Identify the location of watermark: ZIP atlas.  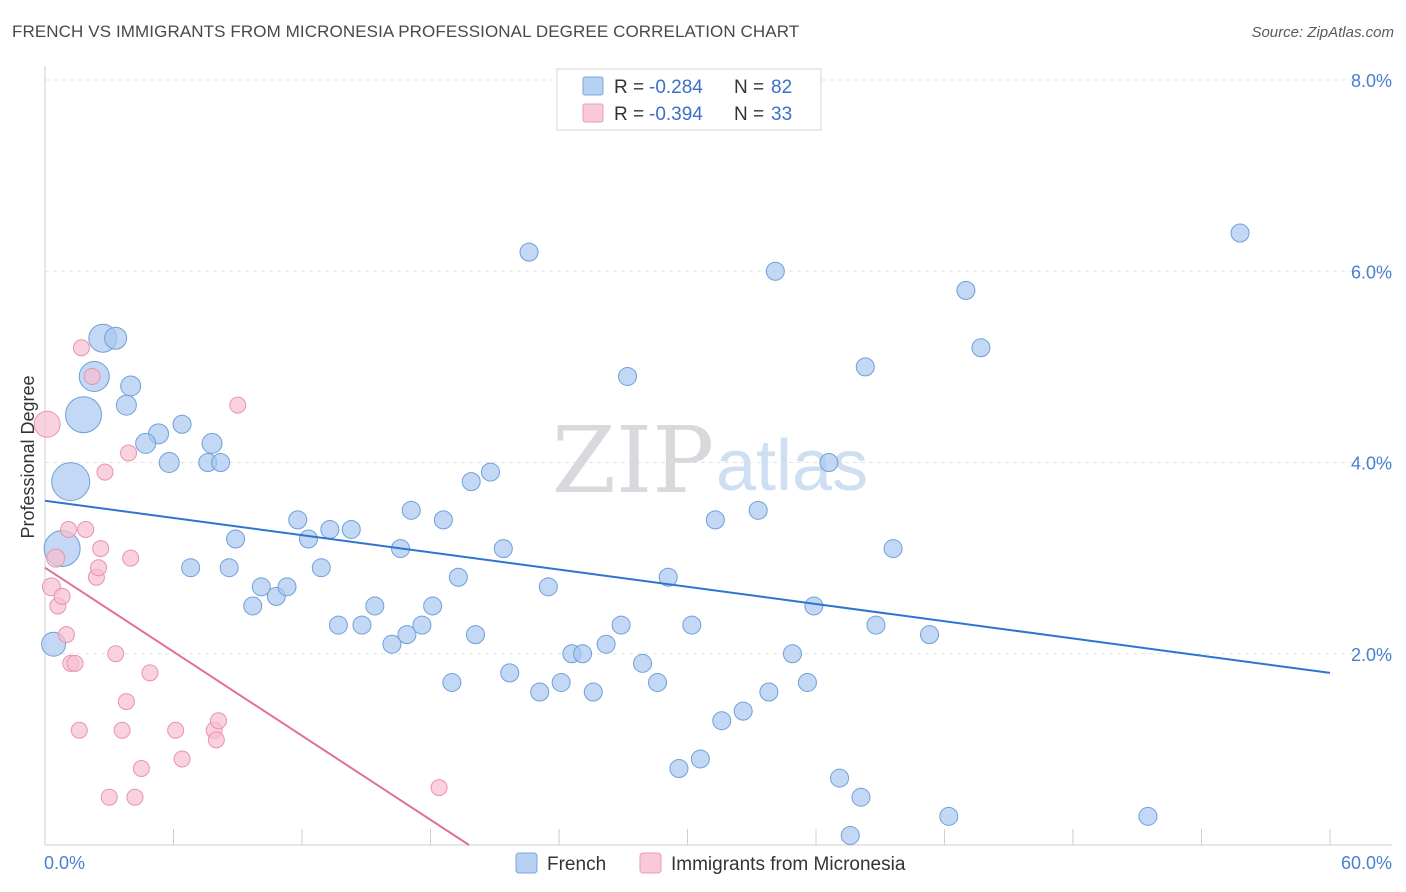
(710, 460).